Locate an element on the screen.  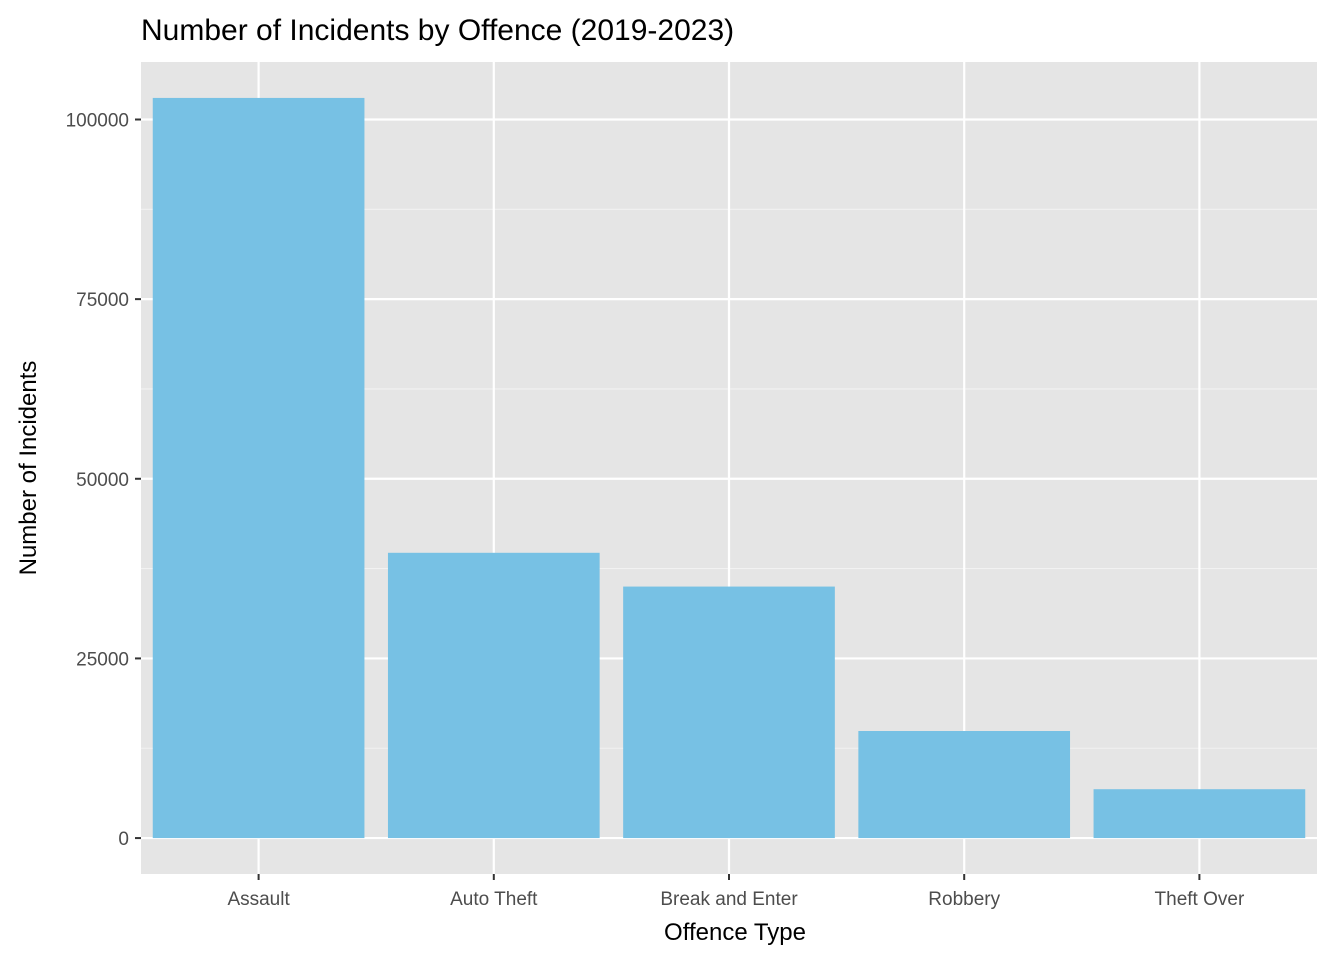
y-tick-label: 75000 is located at coordinates (102, 300).